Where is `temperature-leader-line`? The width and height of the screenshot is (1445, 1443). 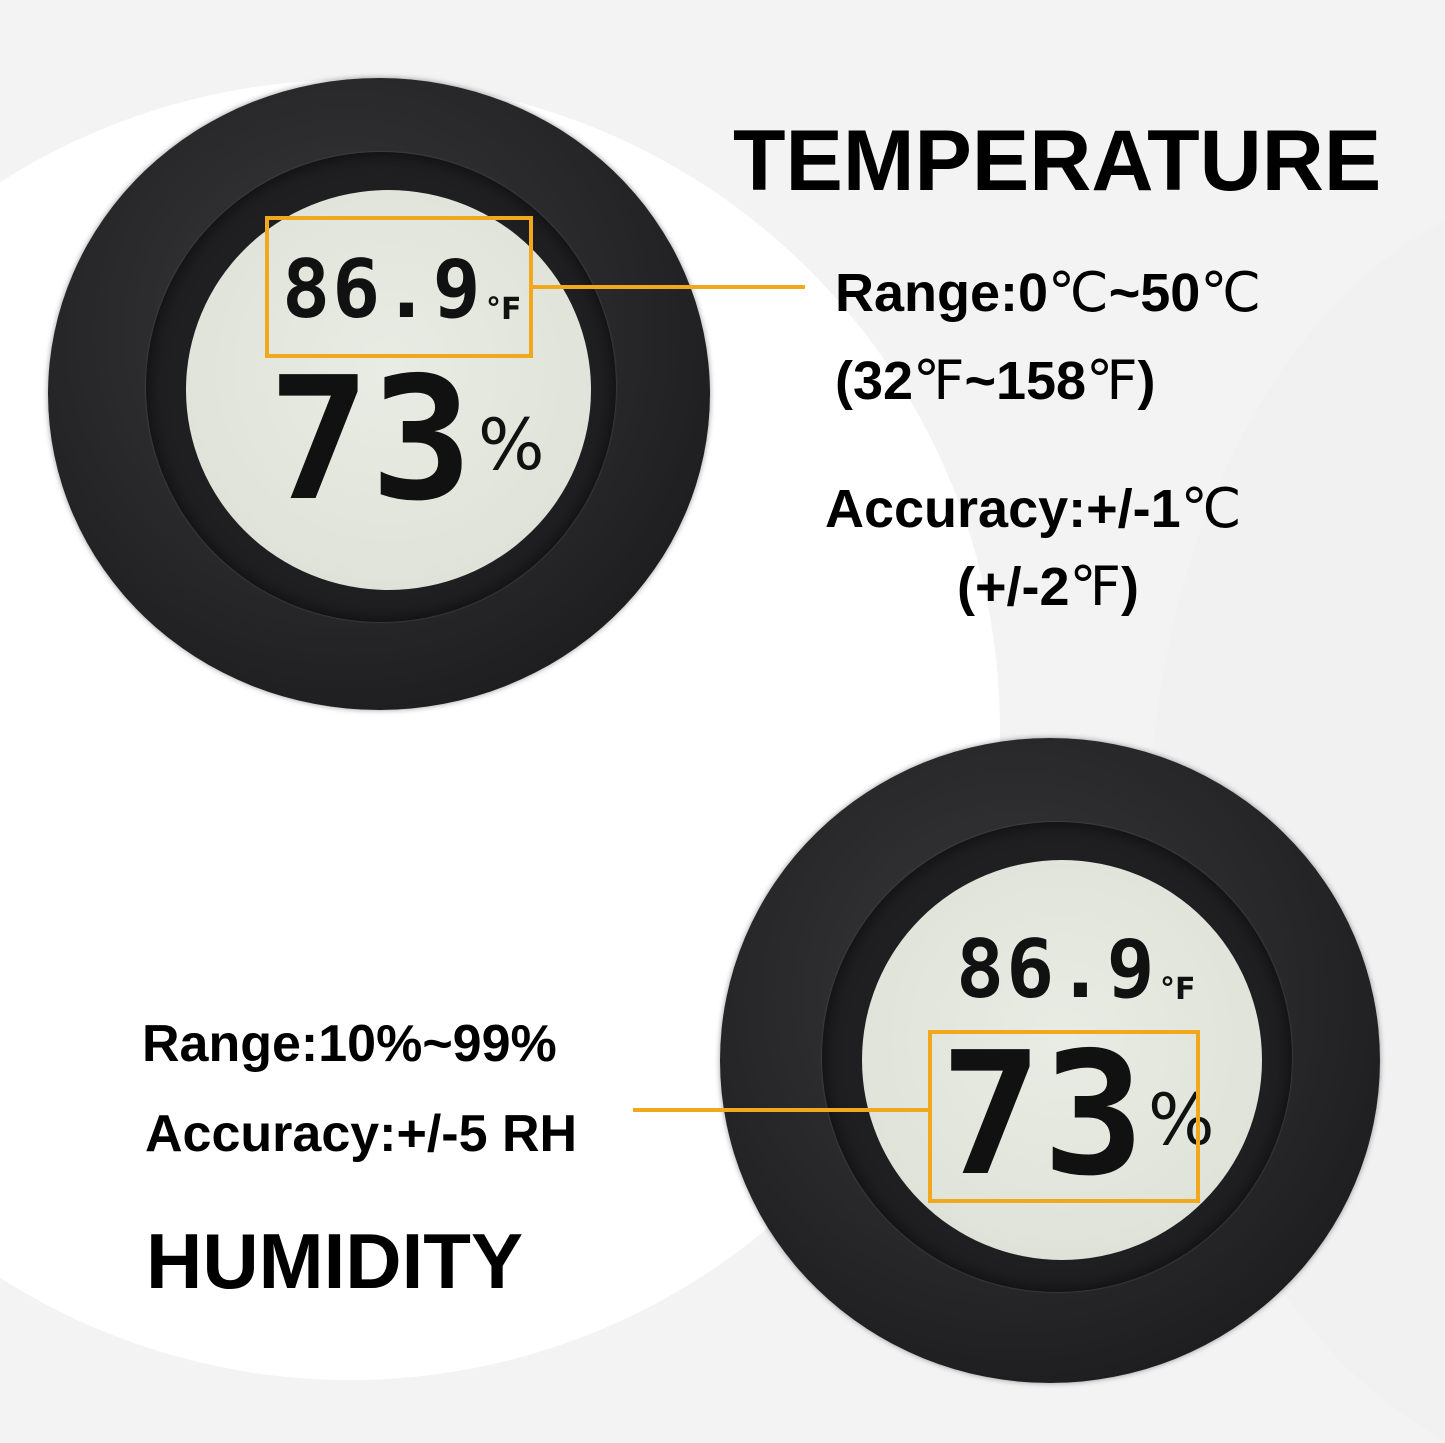 temperature-leader-line is located at coordinates (668, 287).